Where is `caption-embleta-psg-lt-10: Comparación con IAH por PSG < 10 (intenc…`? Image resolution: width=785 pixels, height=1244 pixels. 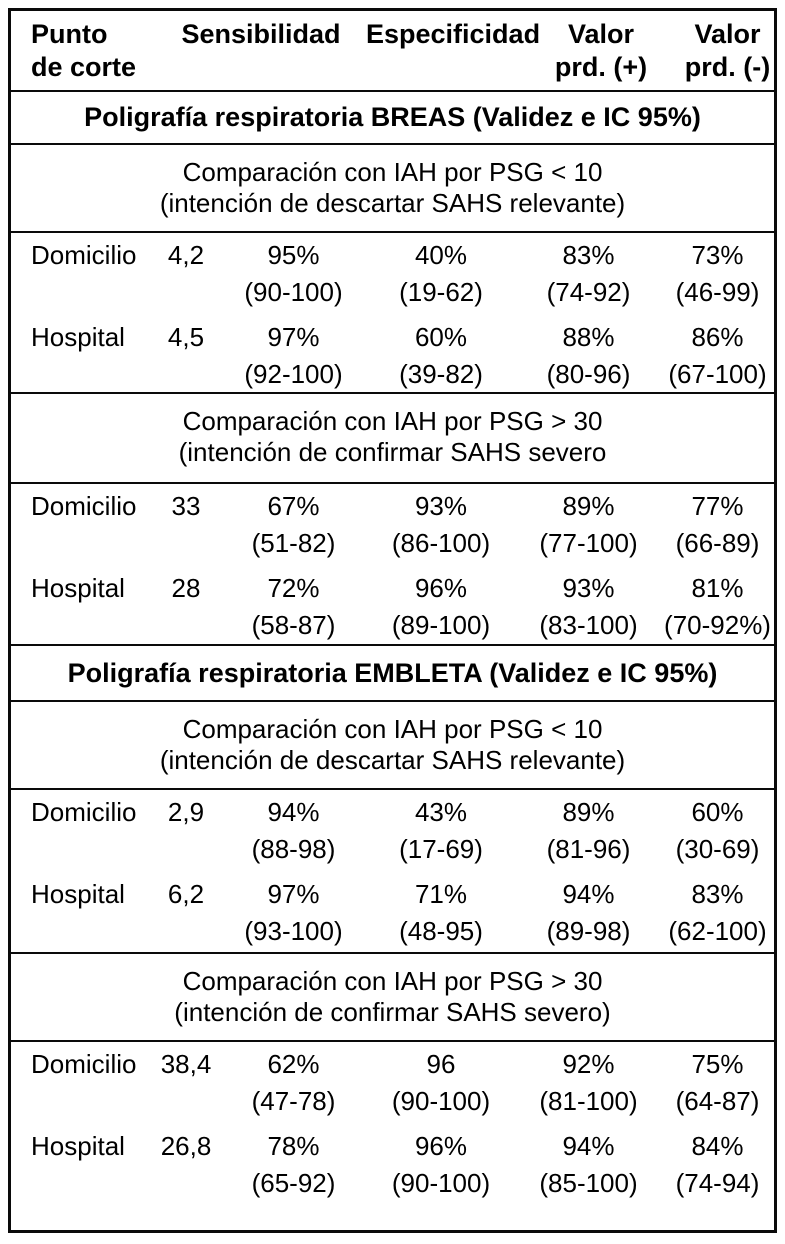
caption-embleta-psg-lt-10: Comparación con IAH por PSG < 10 (intenc… is located at coordinates (392, 746).